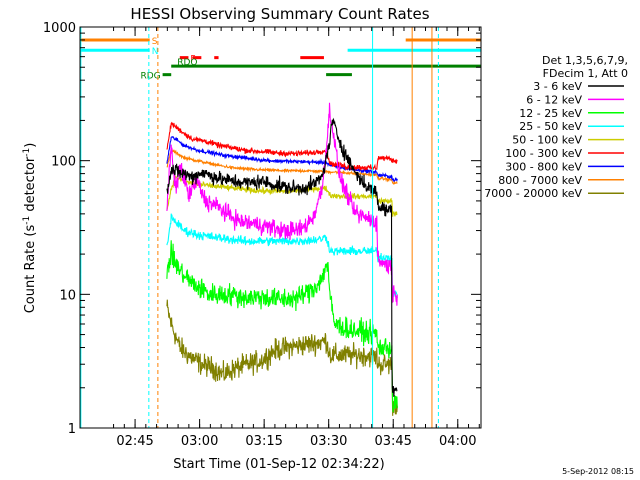 This screenshot has width=640, height=480. Describe the element at coordinates (187, 63) in the screenshot. I see `flag-label-rdo: RDO` at that location.